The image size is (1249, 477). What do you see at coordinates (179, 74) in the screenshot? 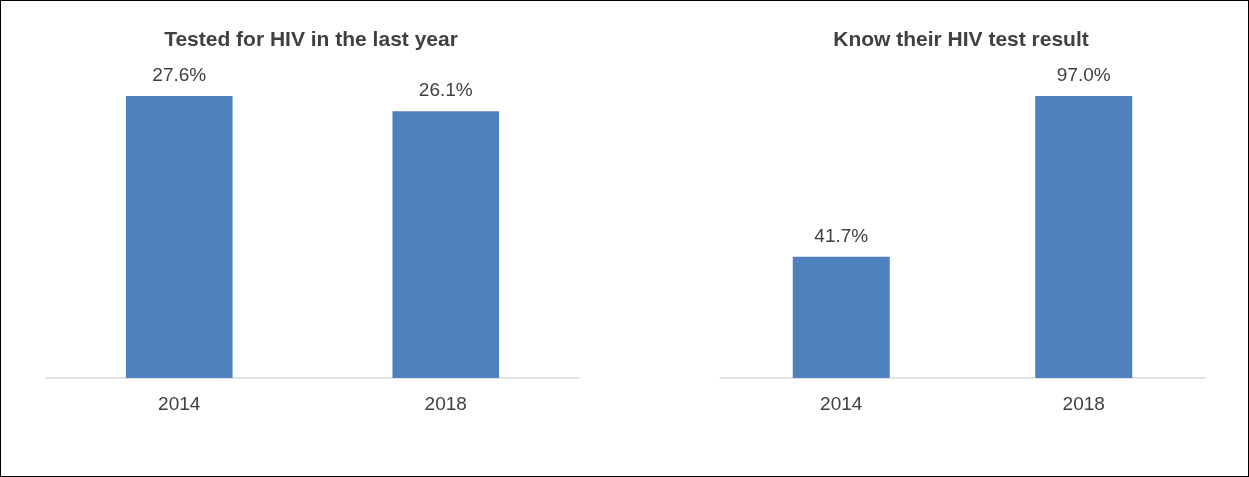
I see `data-label: 27.6%` at bounding box center [179, 74].